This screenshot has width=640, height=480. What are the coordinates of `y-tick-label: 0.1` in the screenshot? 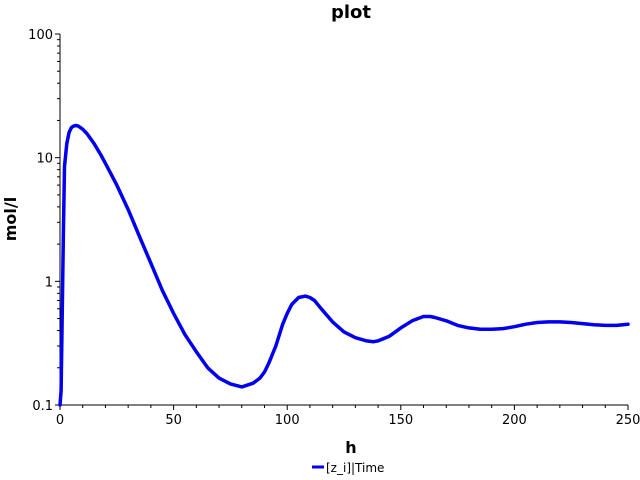 It's located at (42, 406).